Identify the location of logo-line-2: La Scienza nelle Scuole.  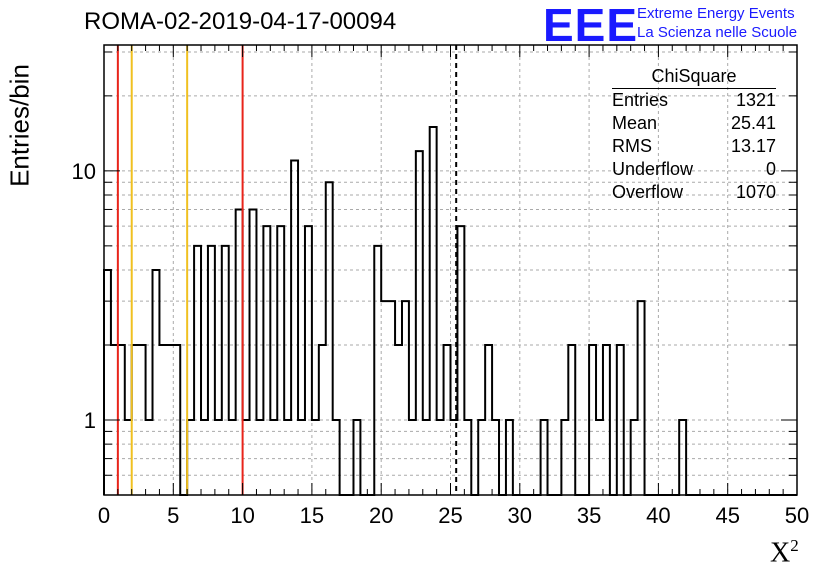
(717, 32).